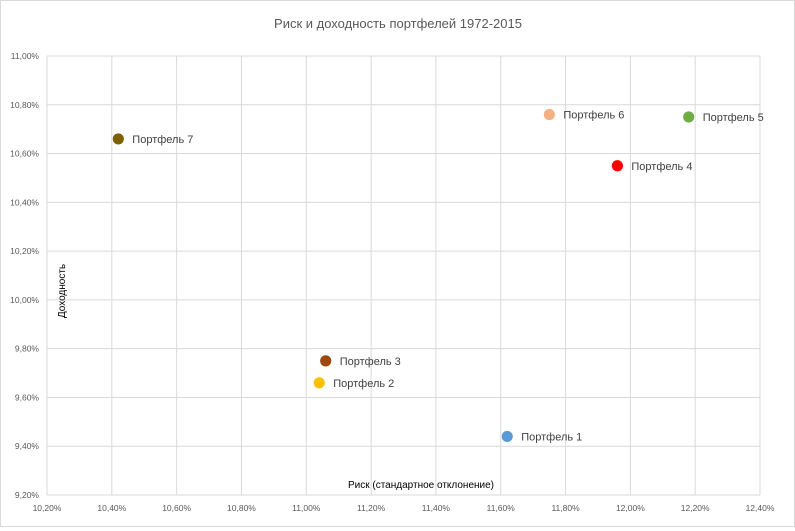 The height and width of the screenshot is (531, 795). Describe the element at coordinates (593, 116) in the screenshot. I see `data-label: Портфель 6` at that location.